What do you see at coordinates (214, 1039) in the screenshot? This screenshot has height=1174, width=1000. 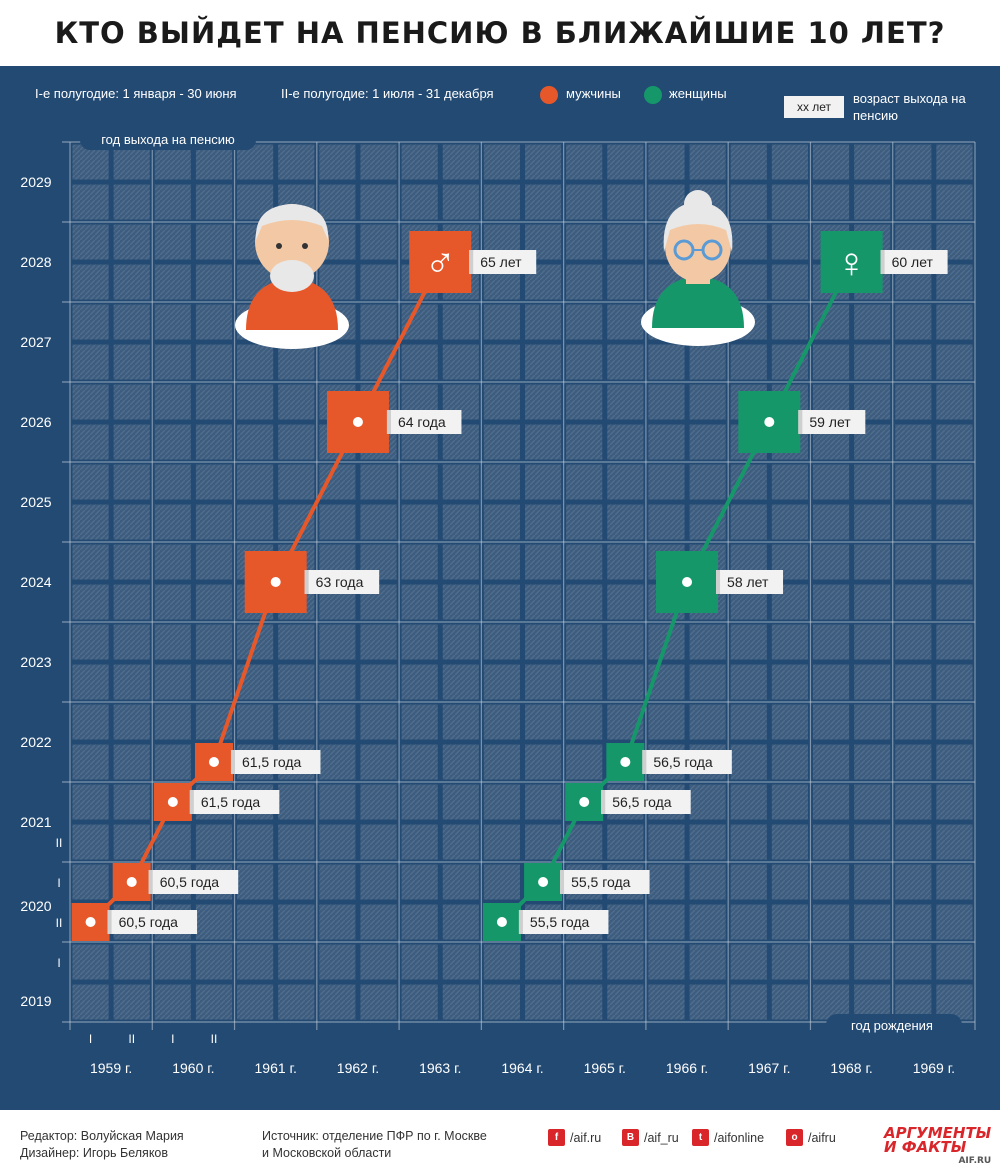 I see `x-half-label: II` at bounding box center [214, 1039].